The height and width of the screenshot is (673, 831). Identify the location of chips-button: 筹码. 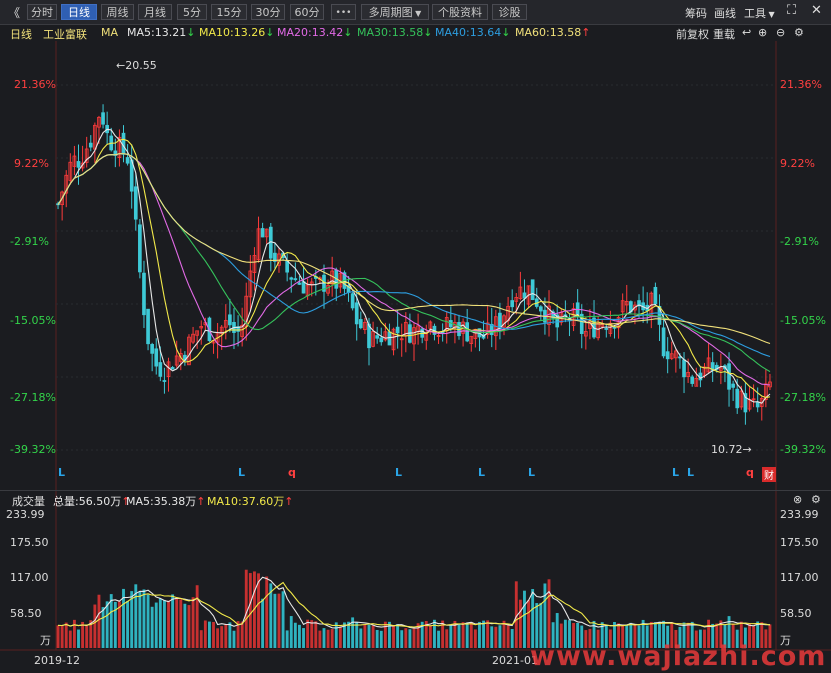
(696, 13).